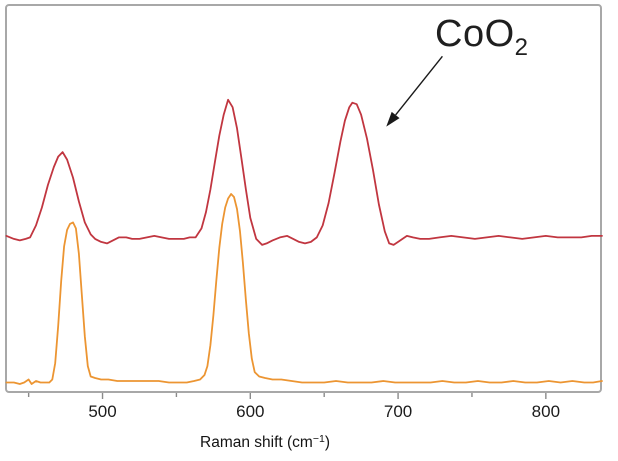  I want to click on coo2-annotation-label: CoO2, so click(481, 41).